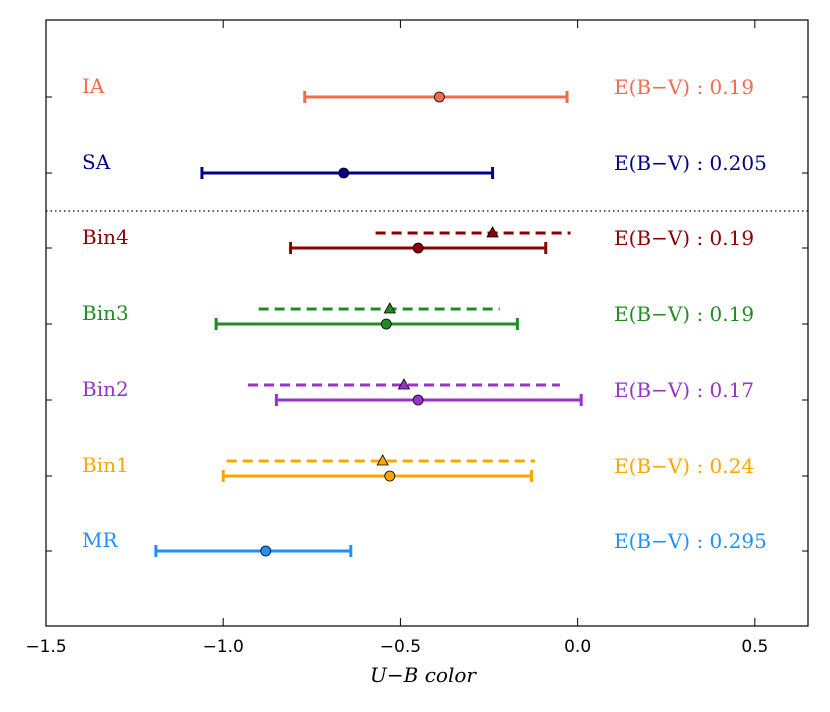  Describe the element at coordinates (105, 465) in the screenshot. I see `row-label: Bin1` at that location.